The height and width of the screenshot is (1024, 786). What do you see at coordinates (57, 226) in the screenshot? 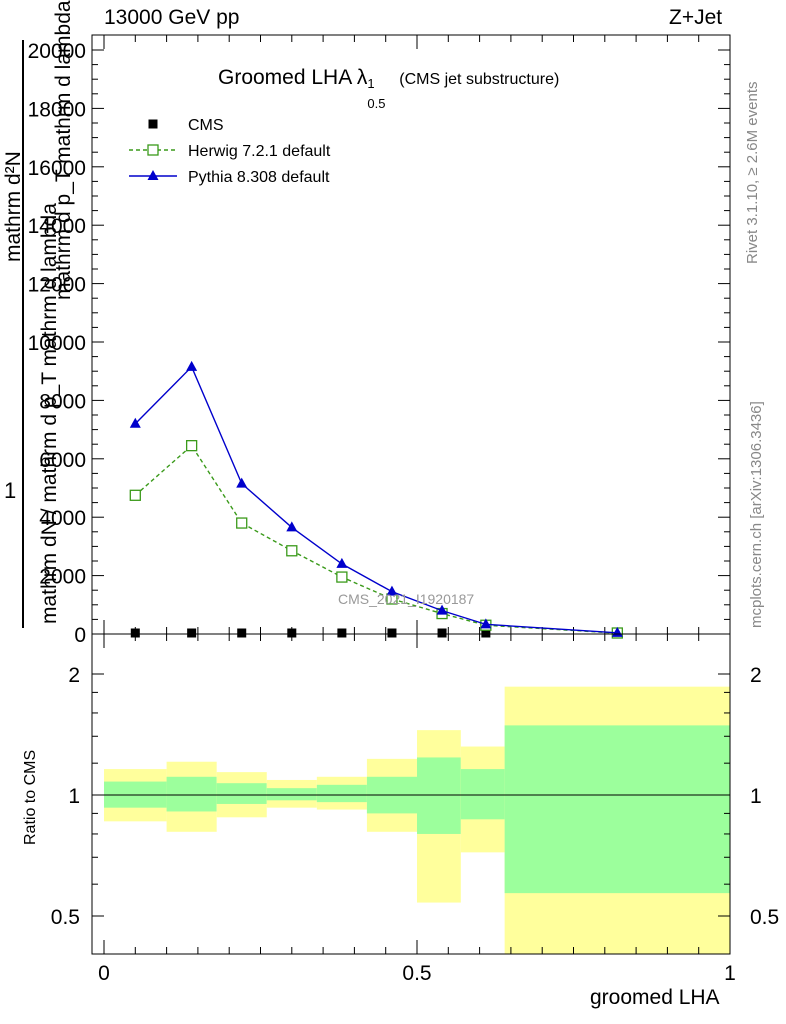
I see `main-y-tick-label: 14000` at bounding box center [57, 226].